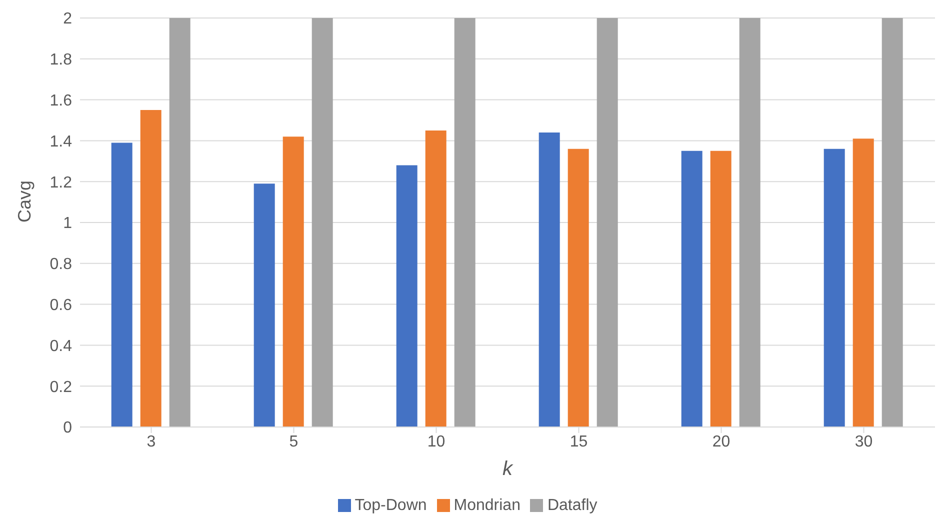 Image resolution: width=937 pixels, height=525 pixels. I want to click on y-tick-label: 2, so click(67, 19).